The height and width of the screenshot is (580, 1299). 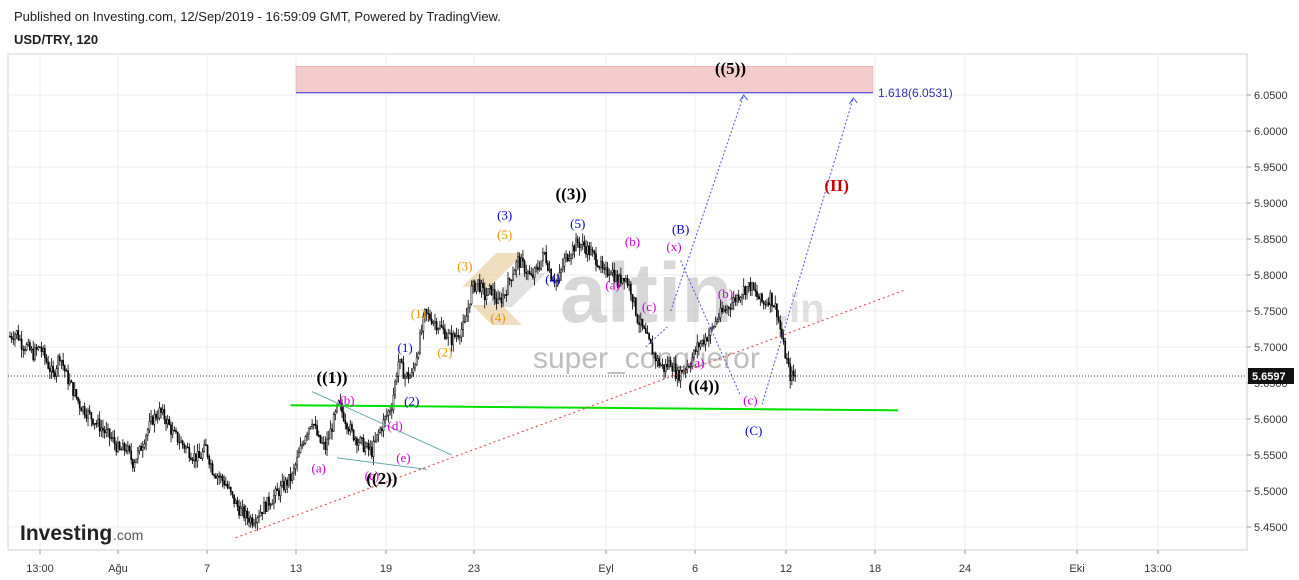 I want to click on wave-label: (c), so click(x=372, y=475).